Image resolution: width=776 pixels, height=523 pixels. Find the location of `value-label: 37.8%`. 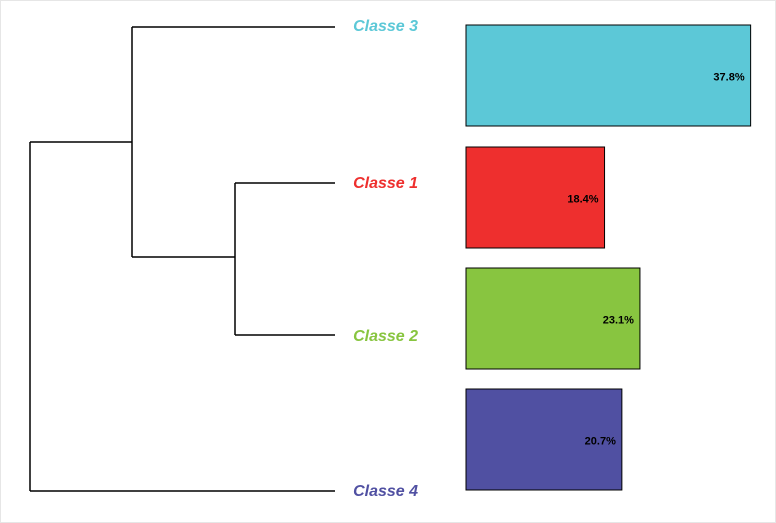

value-label: 37.8% is located at coordinates (728, 77).